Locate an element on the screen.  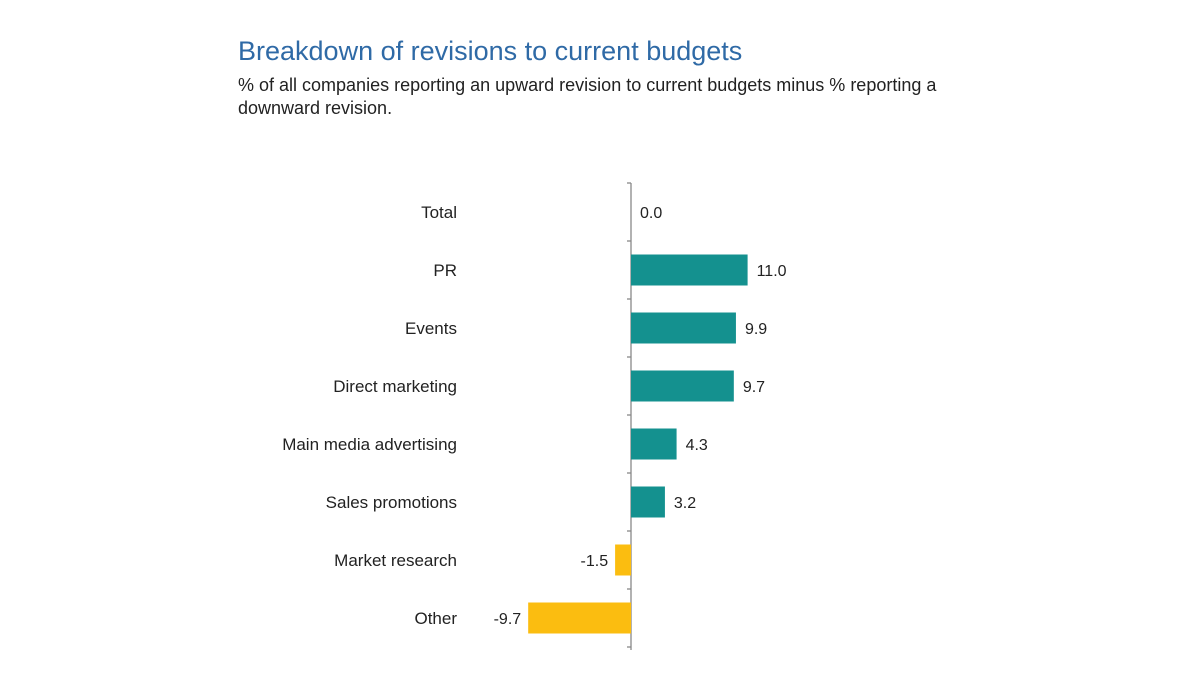
category-label: Sales promotions is located at coordinates (391, 502).